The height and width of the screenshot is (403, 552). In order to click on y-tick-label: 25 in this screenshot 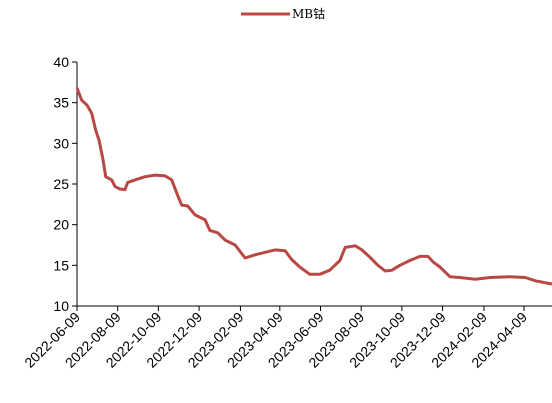, I will do `click(61, 184)`.